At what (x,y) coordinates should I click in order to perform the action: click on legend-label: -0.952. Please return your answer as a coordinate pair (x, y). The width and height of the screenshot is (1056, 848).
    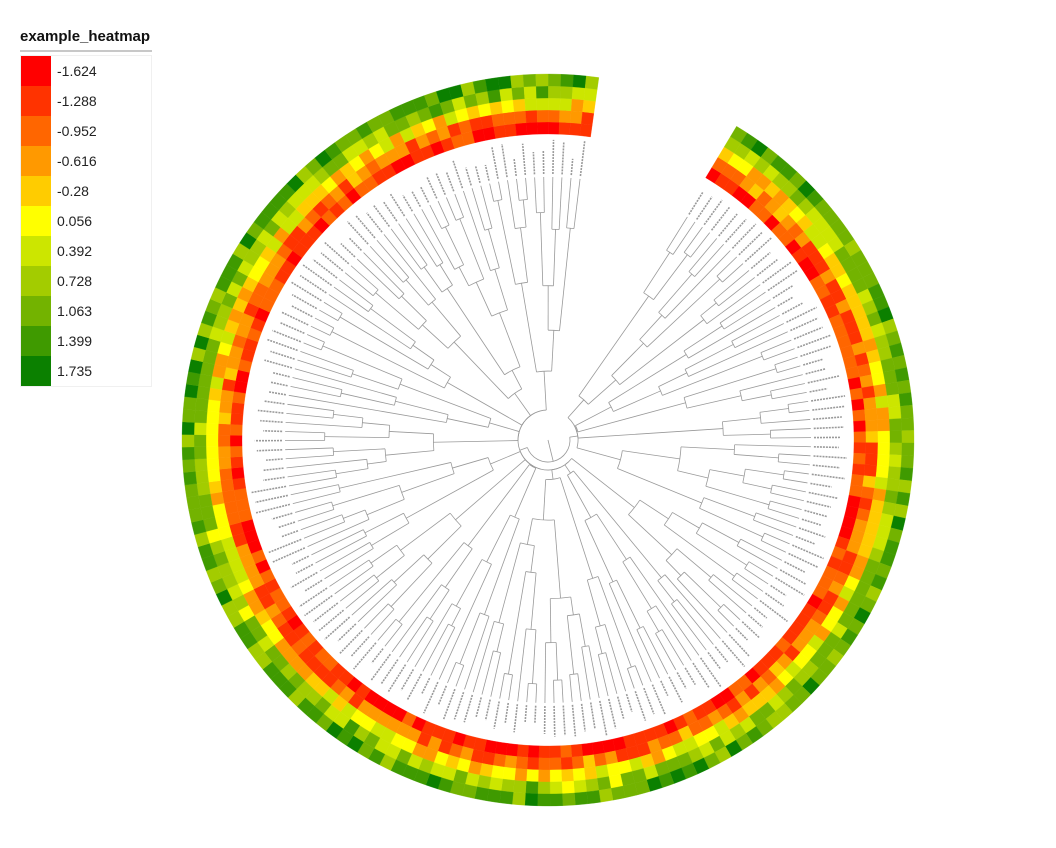
    Looking at the image, I should click on (77, 131).